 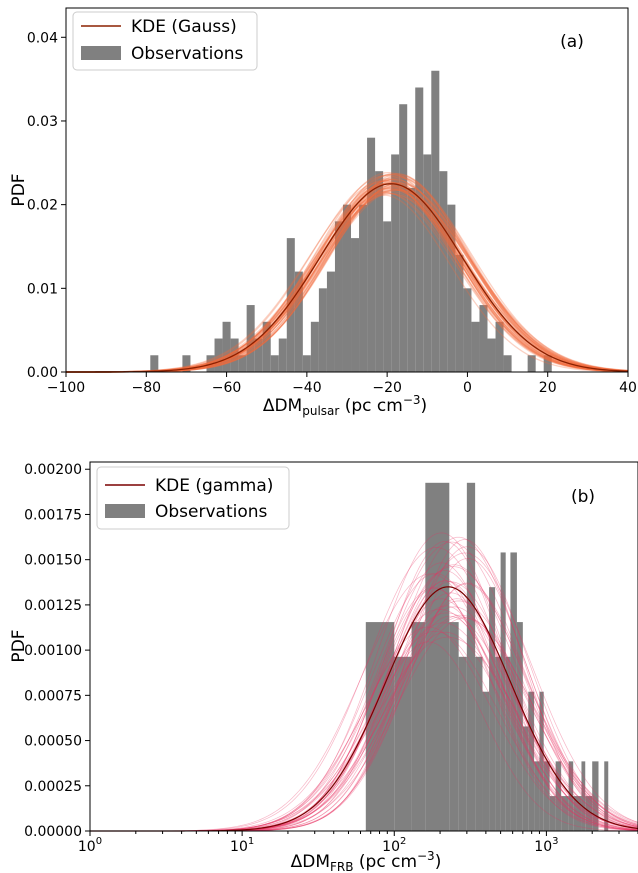 I want to click on y-tick-label: 0.00075, so click(x=53, y=696).